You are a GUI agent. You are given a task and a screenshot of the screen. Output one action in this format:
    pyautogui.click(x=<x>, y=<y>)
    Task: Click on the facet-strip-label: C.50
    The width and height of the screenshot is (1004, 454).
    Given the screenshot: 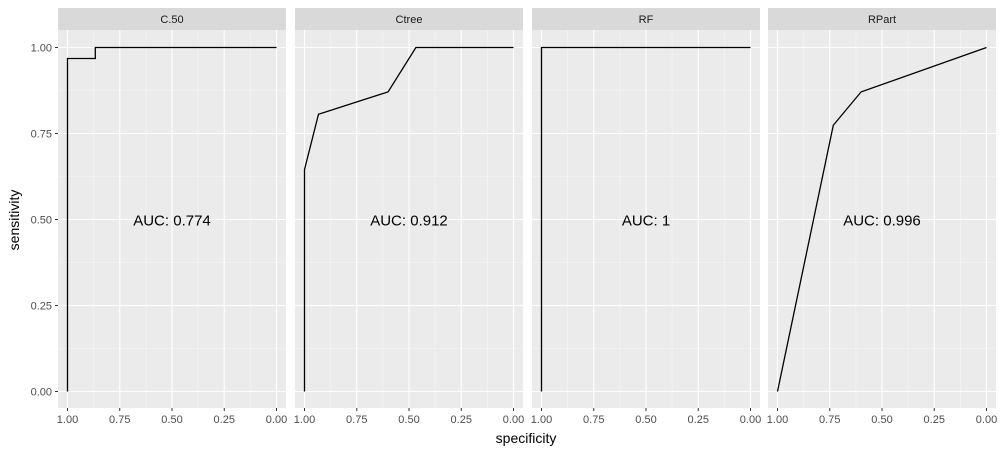 What is the action you would take?
    pyautogui.click(x=171, y=20)
    